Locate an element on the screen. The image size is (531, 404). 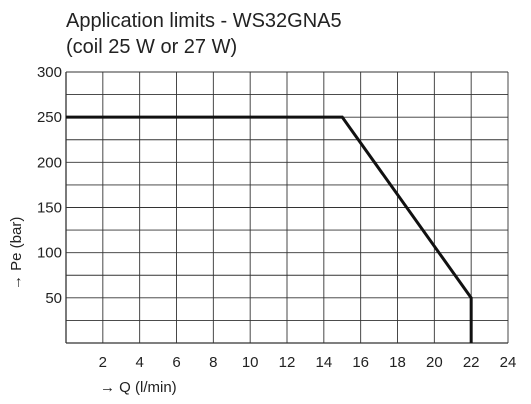
x-tick-label-6: 6 is located at coordinates (176, 362).